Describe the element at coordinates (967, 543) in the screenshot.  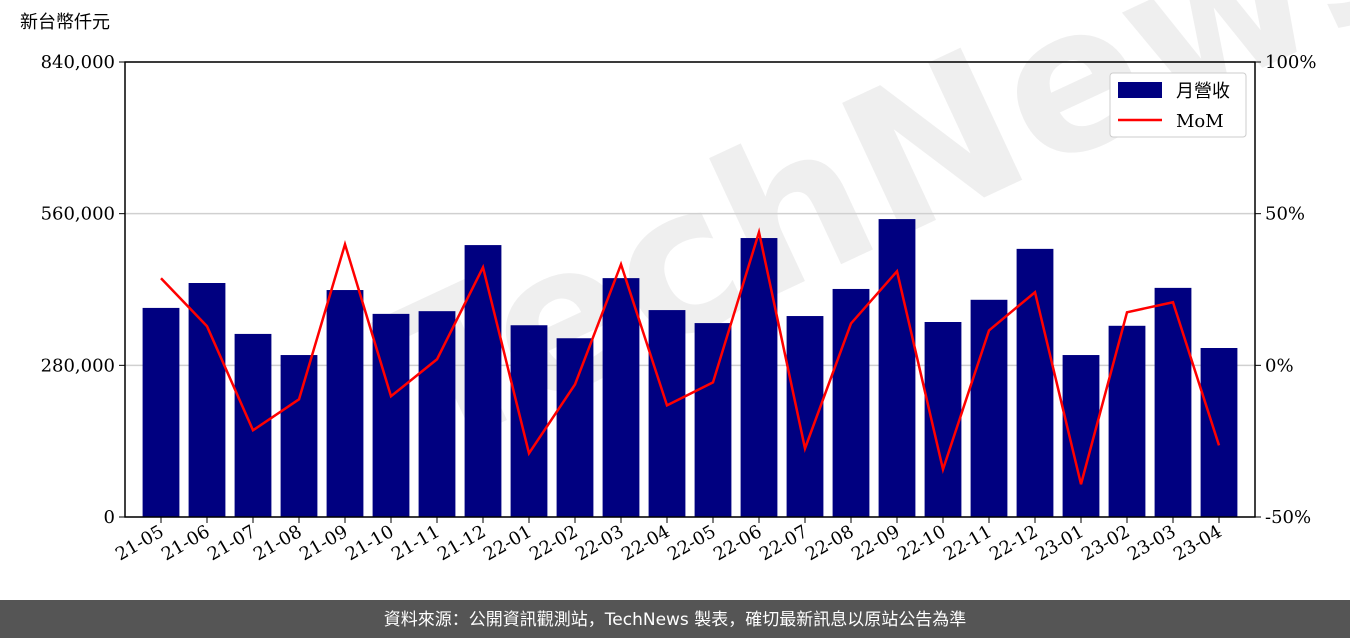
I see `x-tick-label: 22-11` at that location.